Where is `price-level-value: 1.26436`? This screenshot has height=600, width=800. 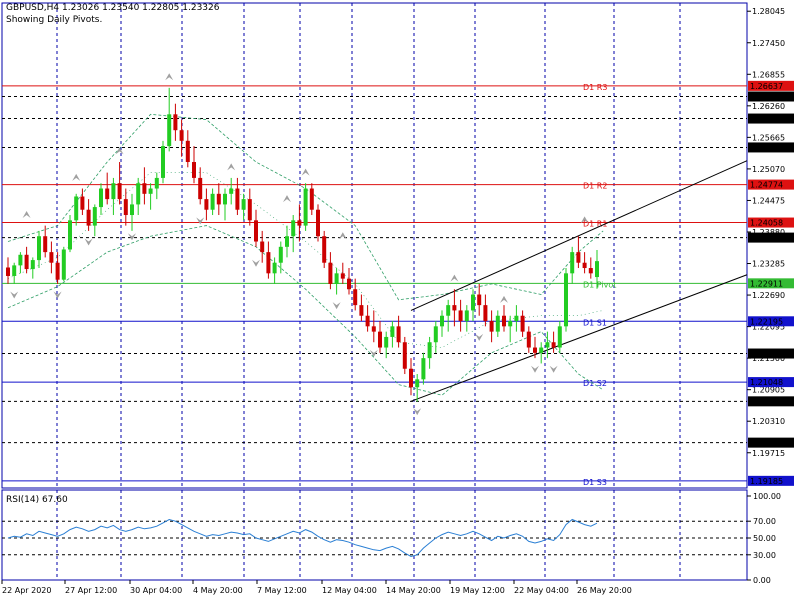 price-level-value: 1.26436 is located at coordinates (766, 97).